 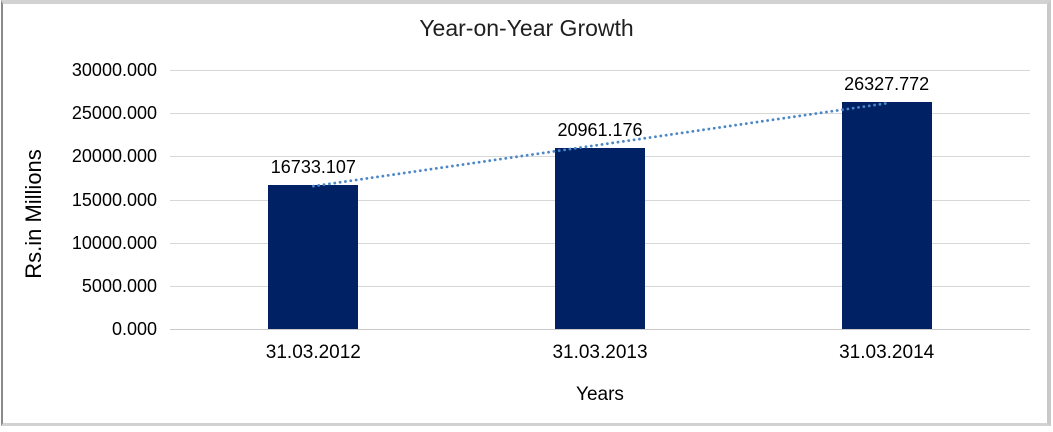 What do you see at coordinates (114, 242) in the screenshot?
I see `y-tick-label: 10000.000` at bounding box center [114, 242].